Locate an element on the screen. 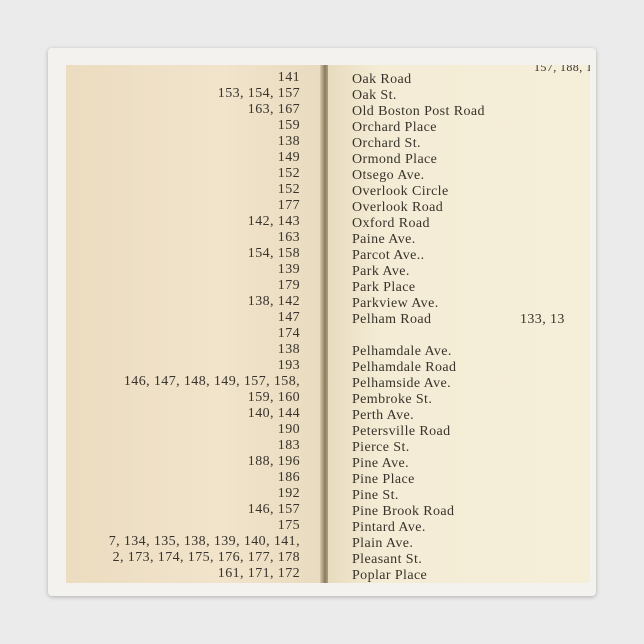  street-name: Orchard Place is located at coordinates (394, 127).